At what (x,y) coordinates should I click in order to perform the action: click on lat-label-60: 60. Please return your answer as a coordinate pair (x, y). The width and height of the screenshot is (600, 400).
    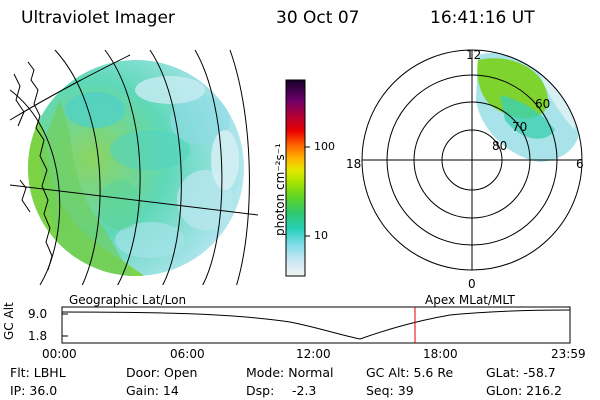
    Looking at the image, I should click on (543, 104).